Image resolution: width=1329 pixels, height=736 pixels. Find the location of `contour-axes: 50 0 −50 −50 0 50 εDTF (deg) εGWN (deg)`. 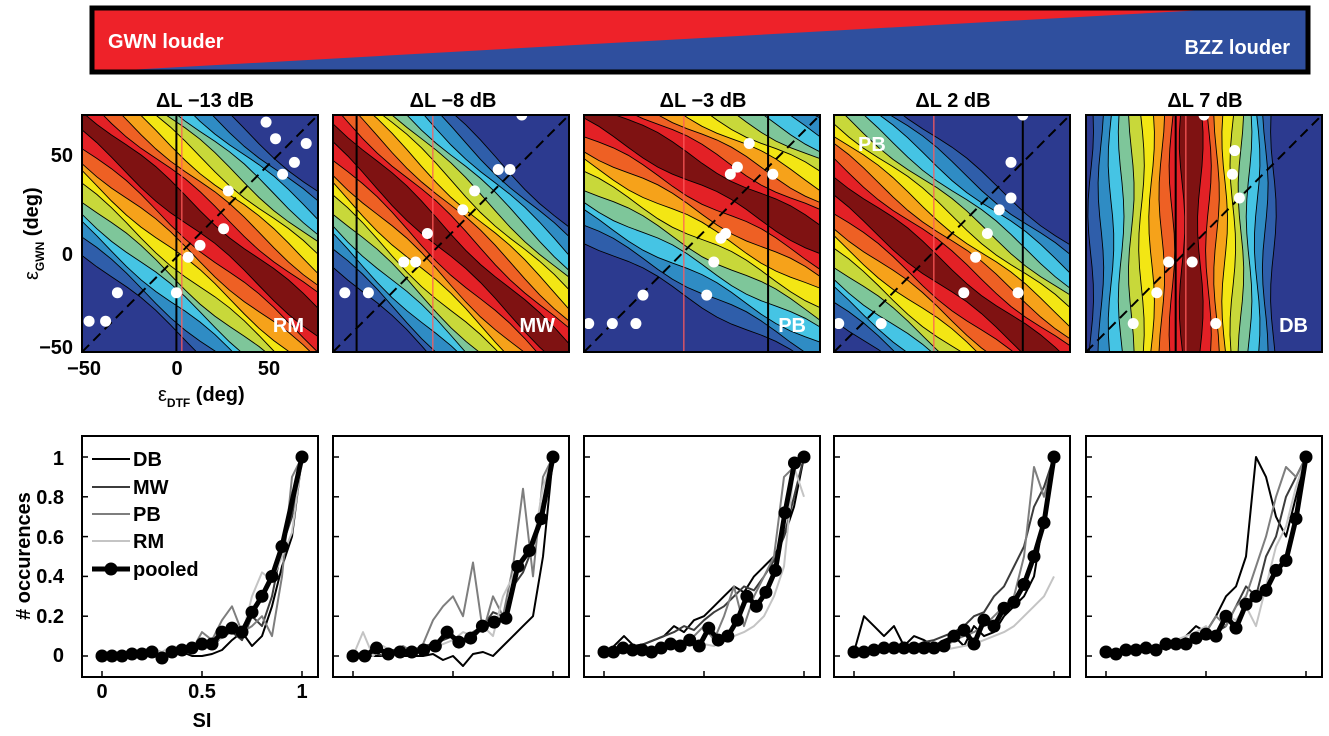

contour-axes: 50 0 −50 −50 0 50 εDTF (deg) εGWN (deg) is located at coordinates (150, 277).